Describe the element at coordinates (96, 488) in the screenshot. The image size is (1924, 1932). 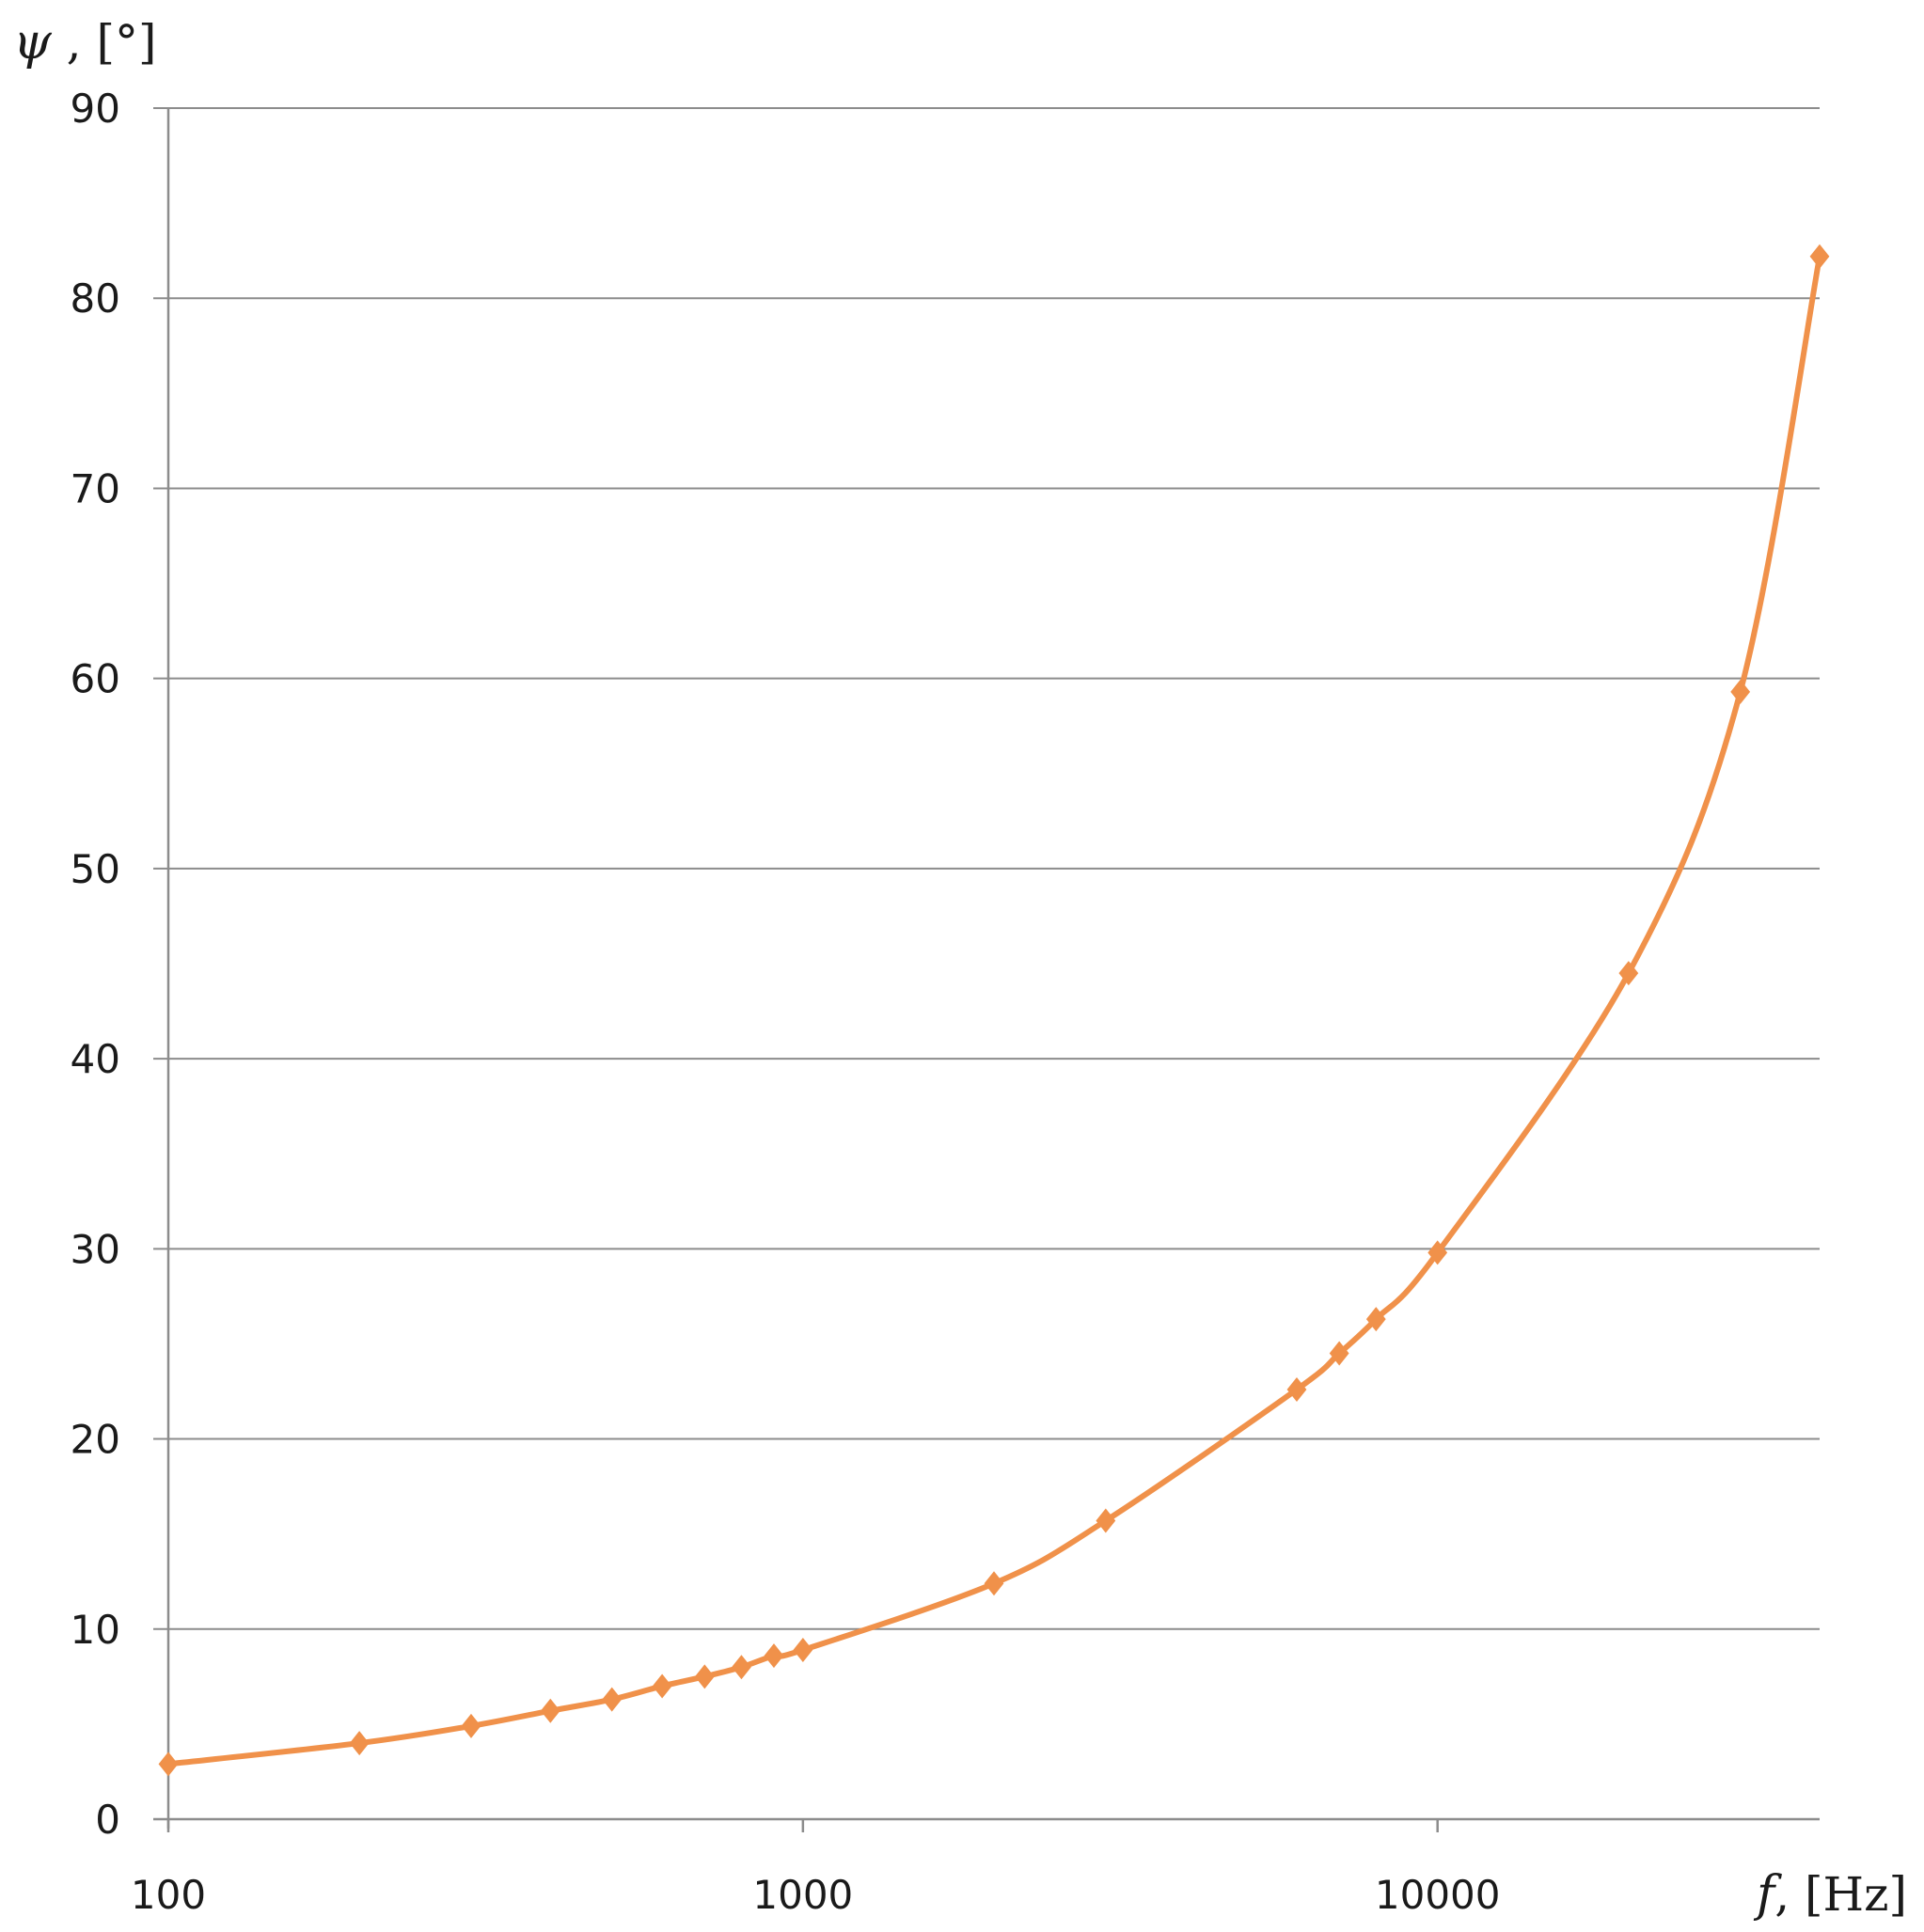
I see `y-tick-label-70: 70` at that location.